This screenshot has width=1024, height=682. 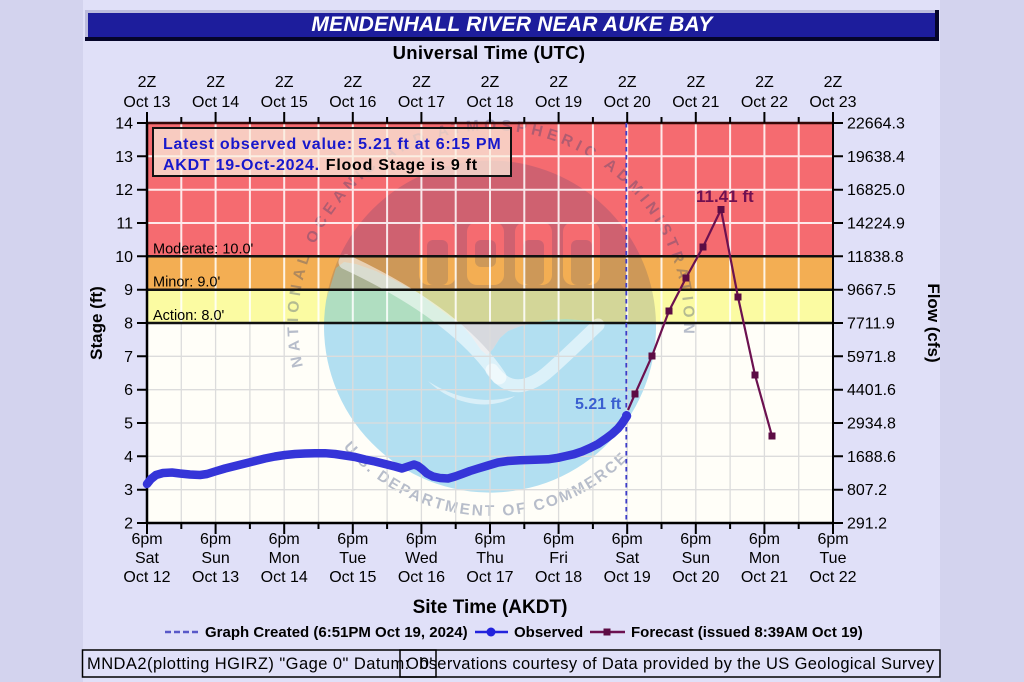 What do you see at coordinates (933, 322) in the screenshot?
I see `svg-text: Flow (cfs)` at bounding box center [933, 322].